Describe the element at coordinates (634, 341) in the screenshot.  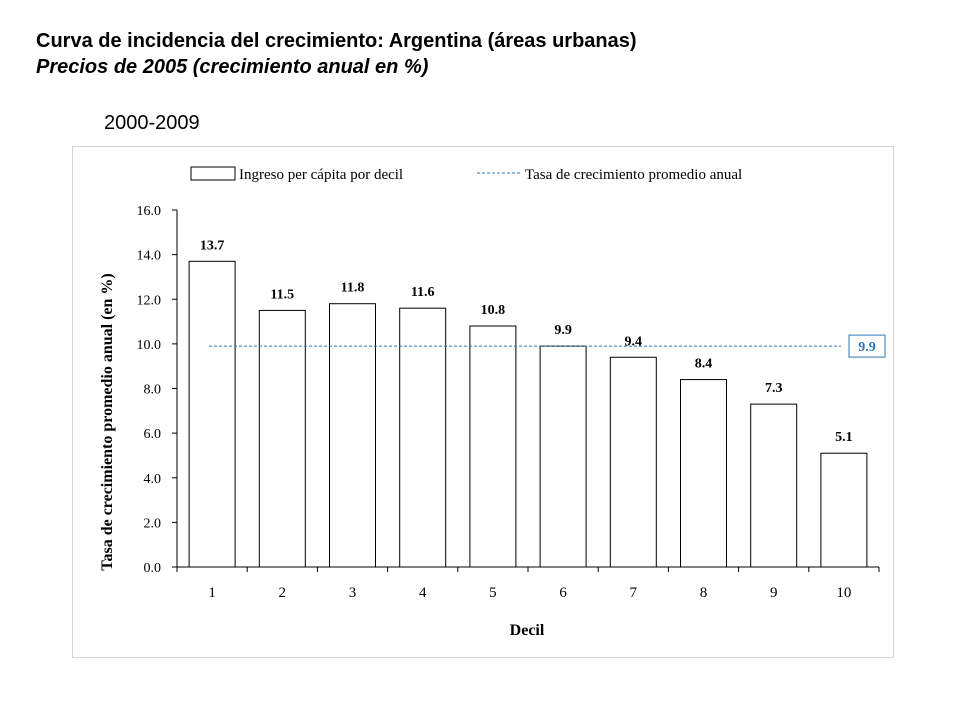
I see `data-label: 9.4` at that location.